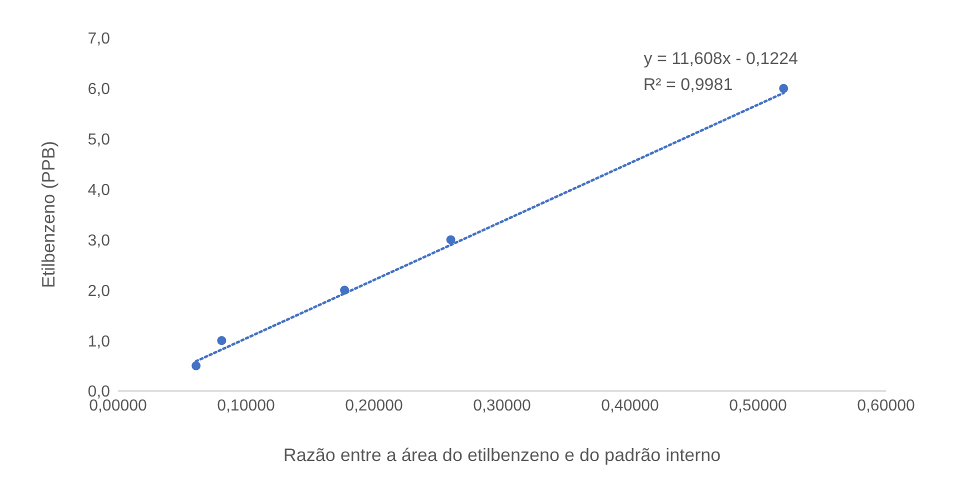  I want to click on y-tick-label: 2,0, so click(99, 291).